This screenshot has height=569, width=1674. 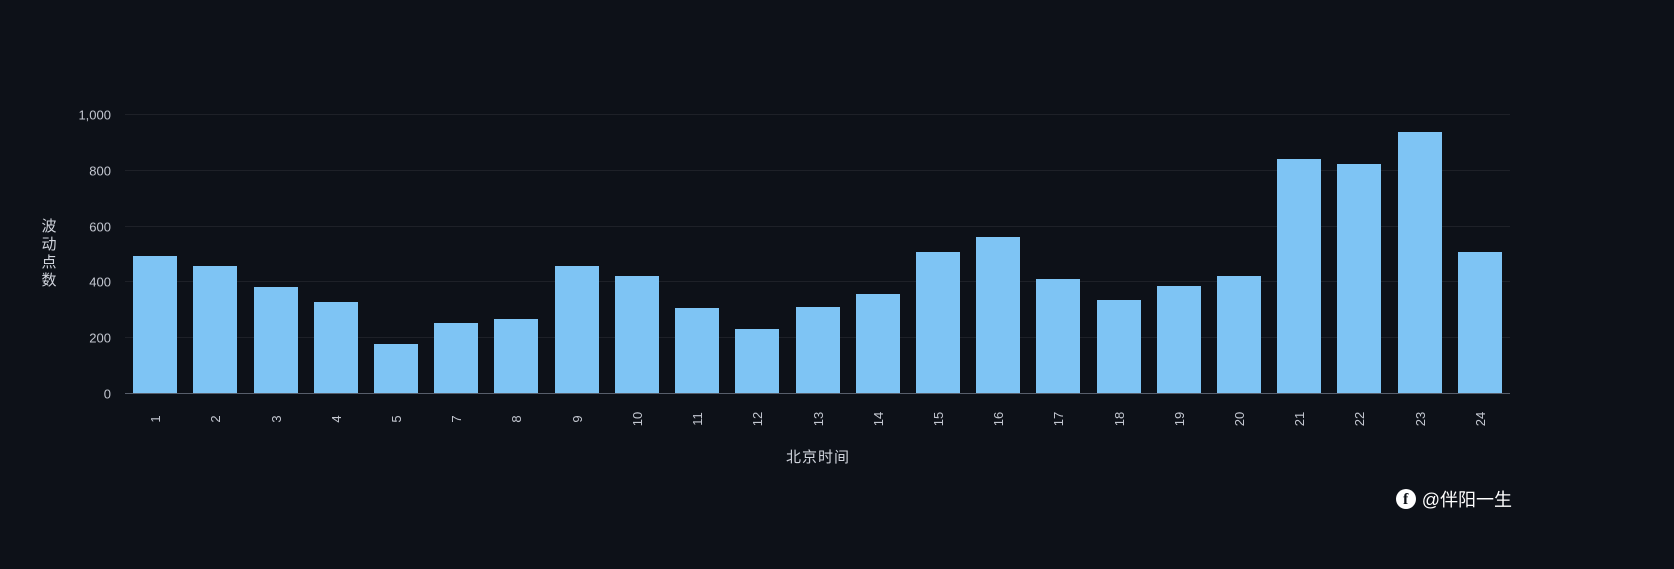 I want to click on x-tick-label: 8, so click(x=516, y=419).